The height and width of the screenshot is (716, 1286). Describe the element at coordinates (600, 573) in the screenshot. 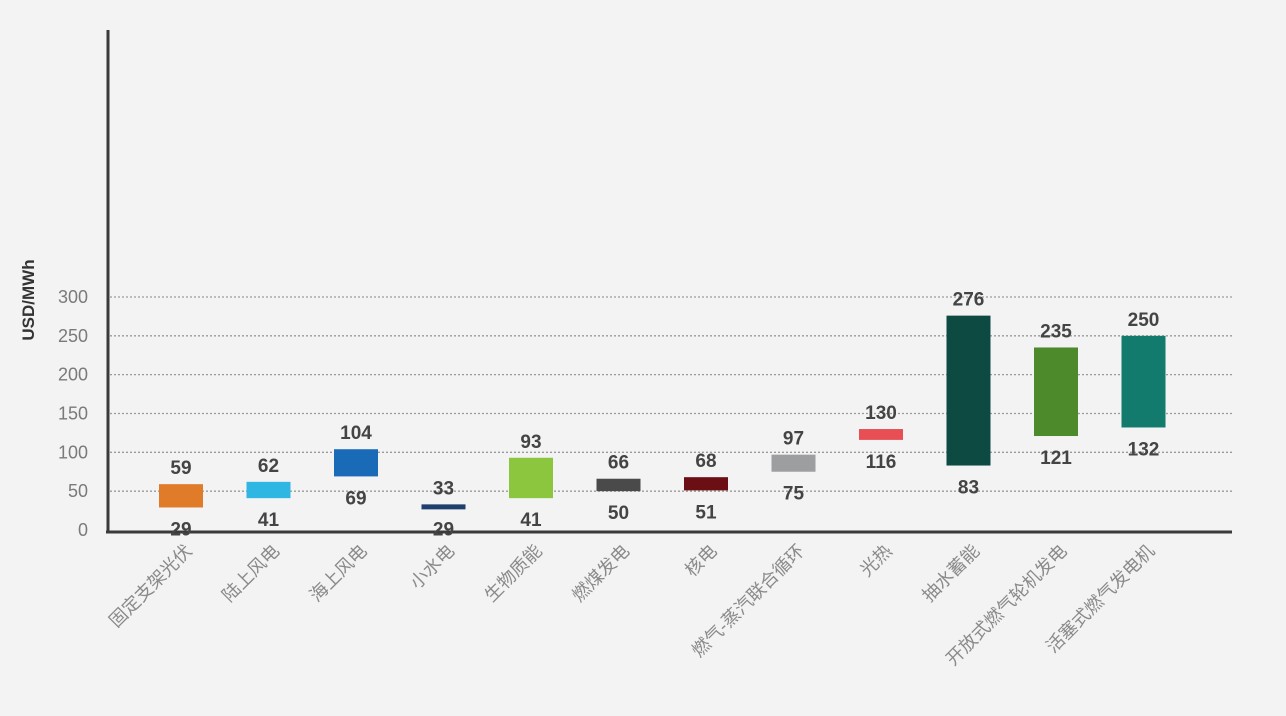

I see `category-label: 燃煤发电` at that location.